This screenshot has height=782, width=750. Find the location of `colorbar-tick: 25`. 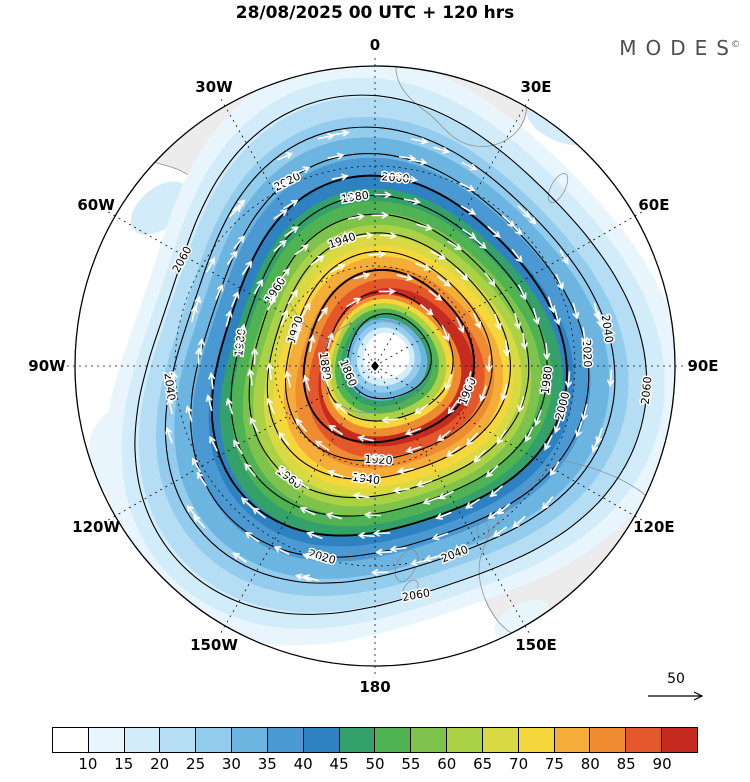

colorbar-tick: 25 is located at coordinates (196, 764).